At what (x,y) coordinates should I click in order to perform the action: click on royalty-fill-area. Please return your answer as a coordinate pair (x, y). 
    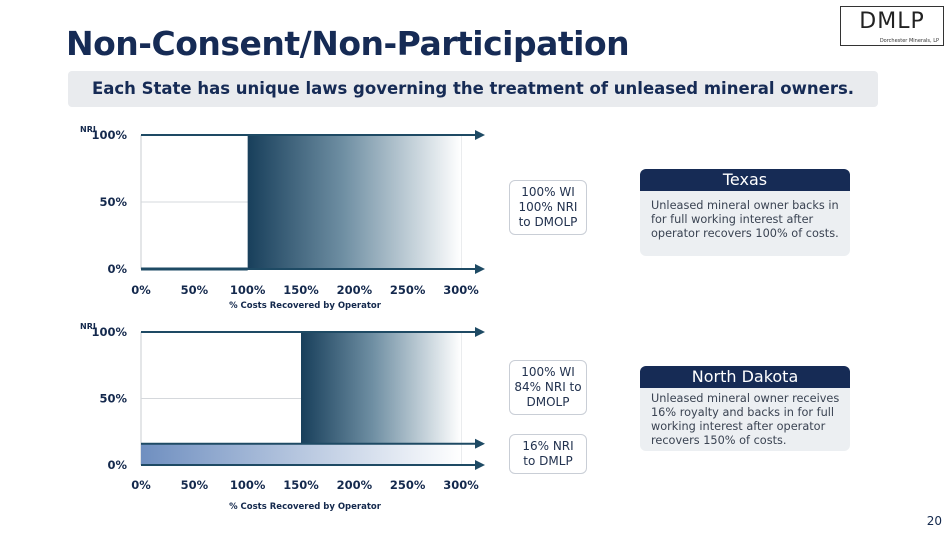
    Looking at the image, I should click on (301, 454).